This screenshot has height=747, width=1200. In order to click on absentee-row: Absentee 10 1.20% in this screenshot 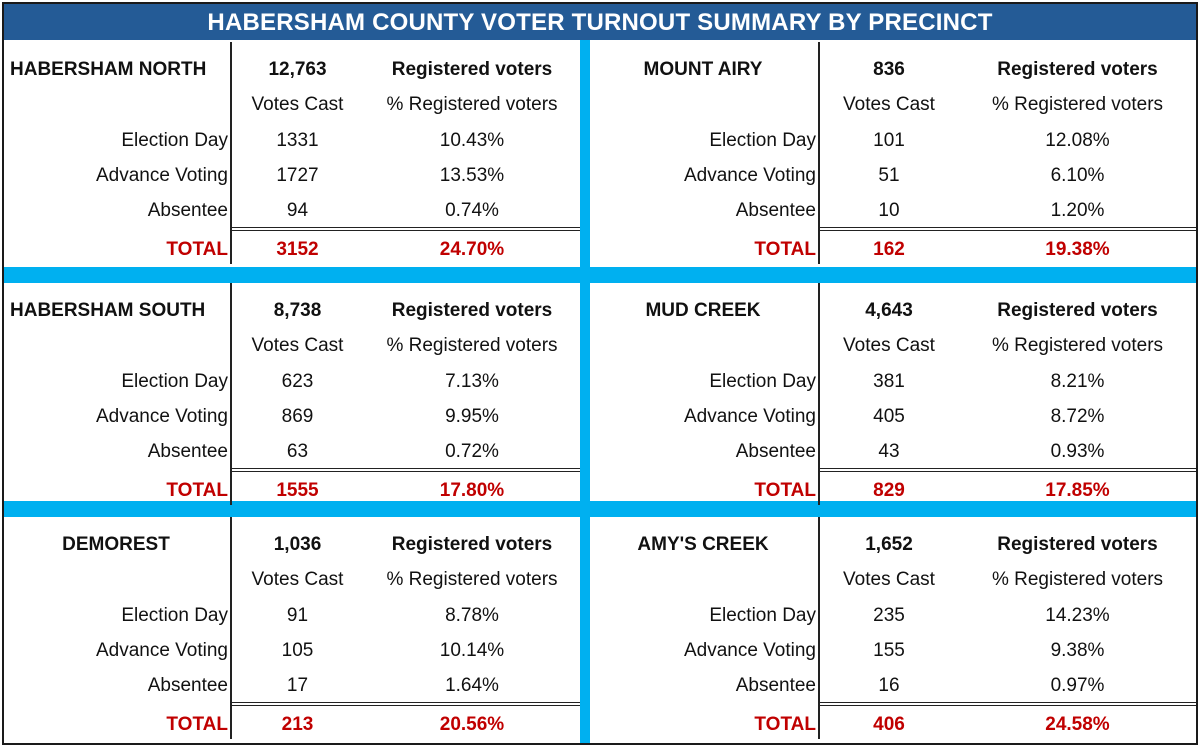, I will do `click(893, 210)`.